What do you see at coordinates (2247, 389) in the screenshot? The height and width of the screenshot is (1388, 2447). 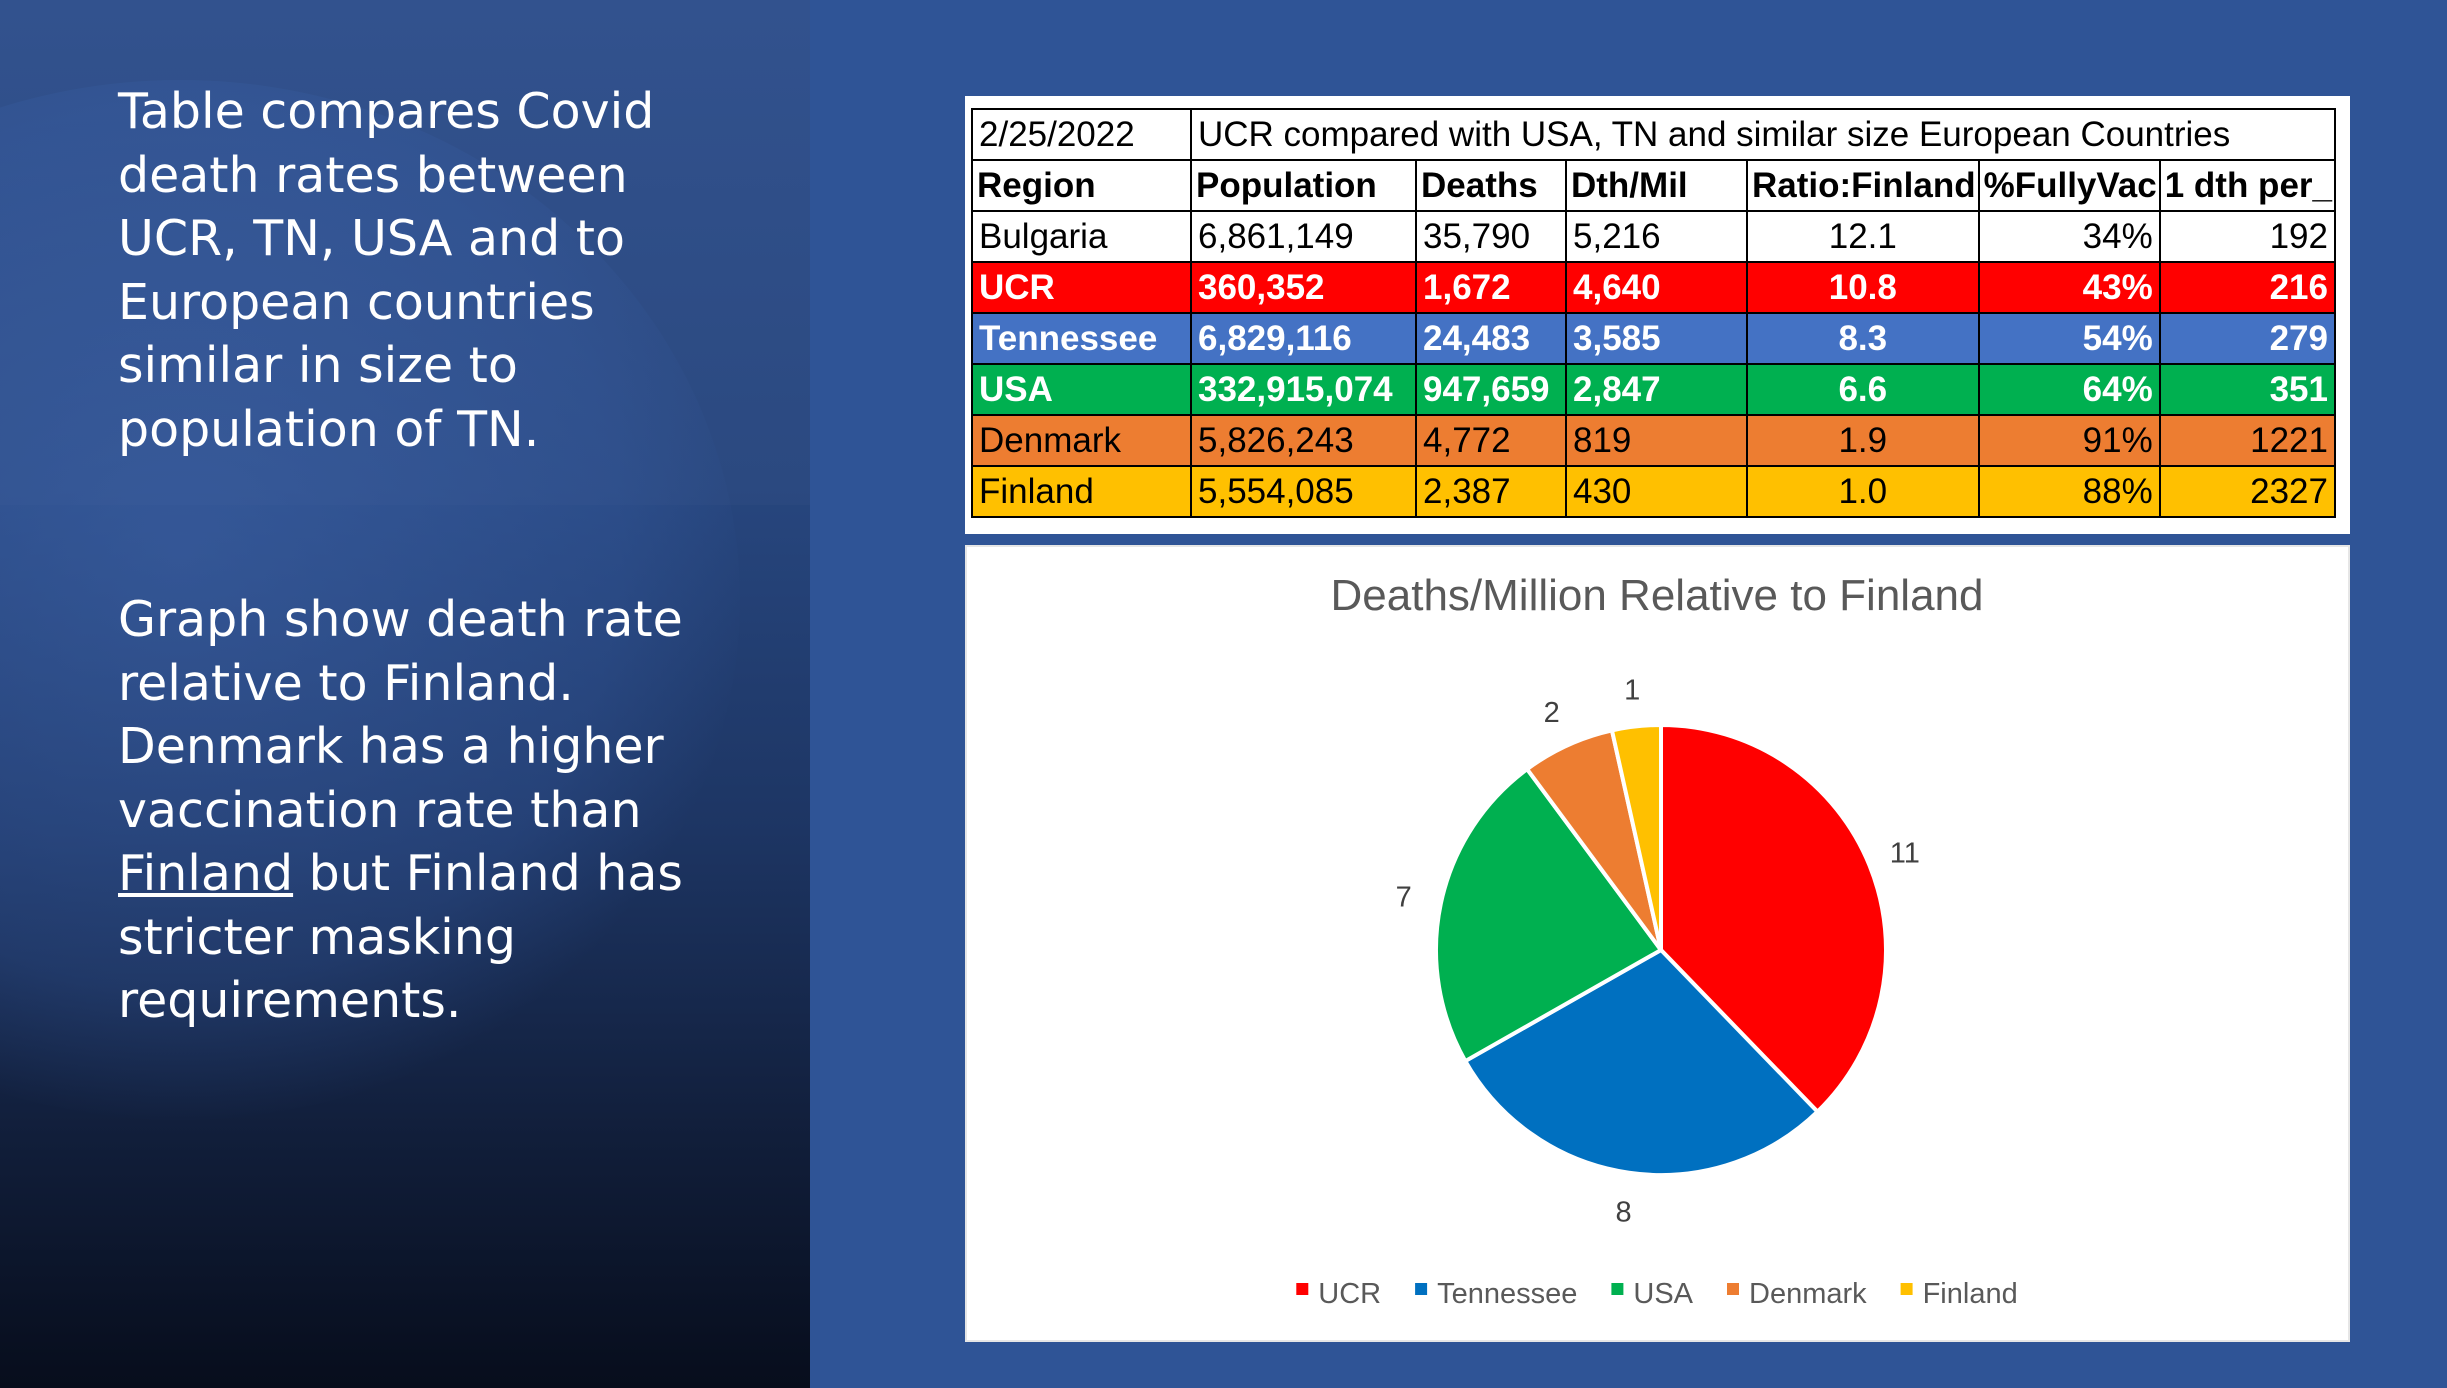 I see `cell-one-death-per: 351` at bounding box center [2247, 389].